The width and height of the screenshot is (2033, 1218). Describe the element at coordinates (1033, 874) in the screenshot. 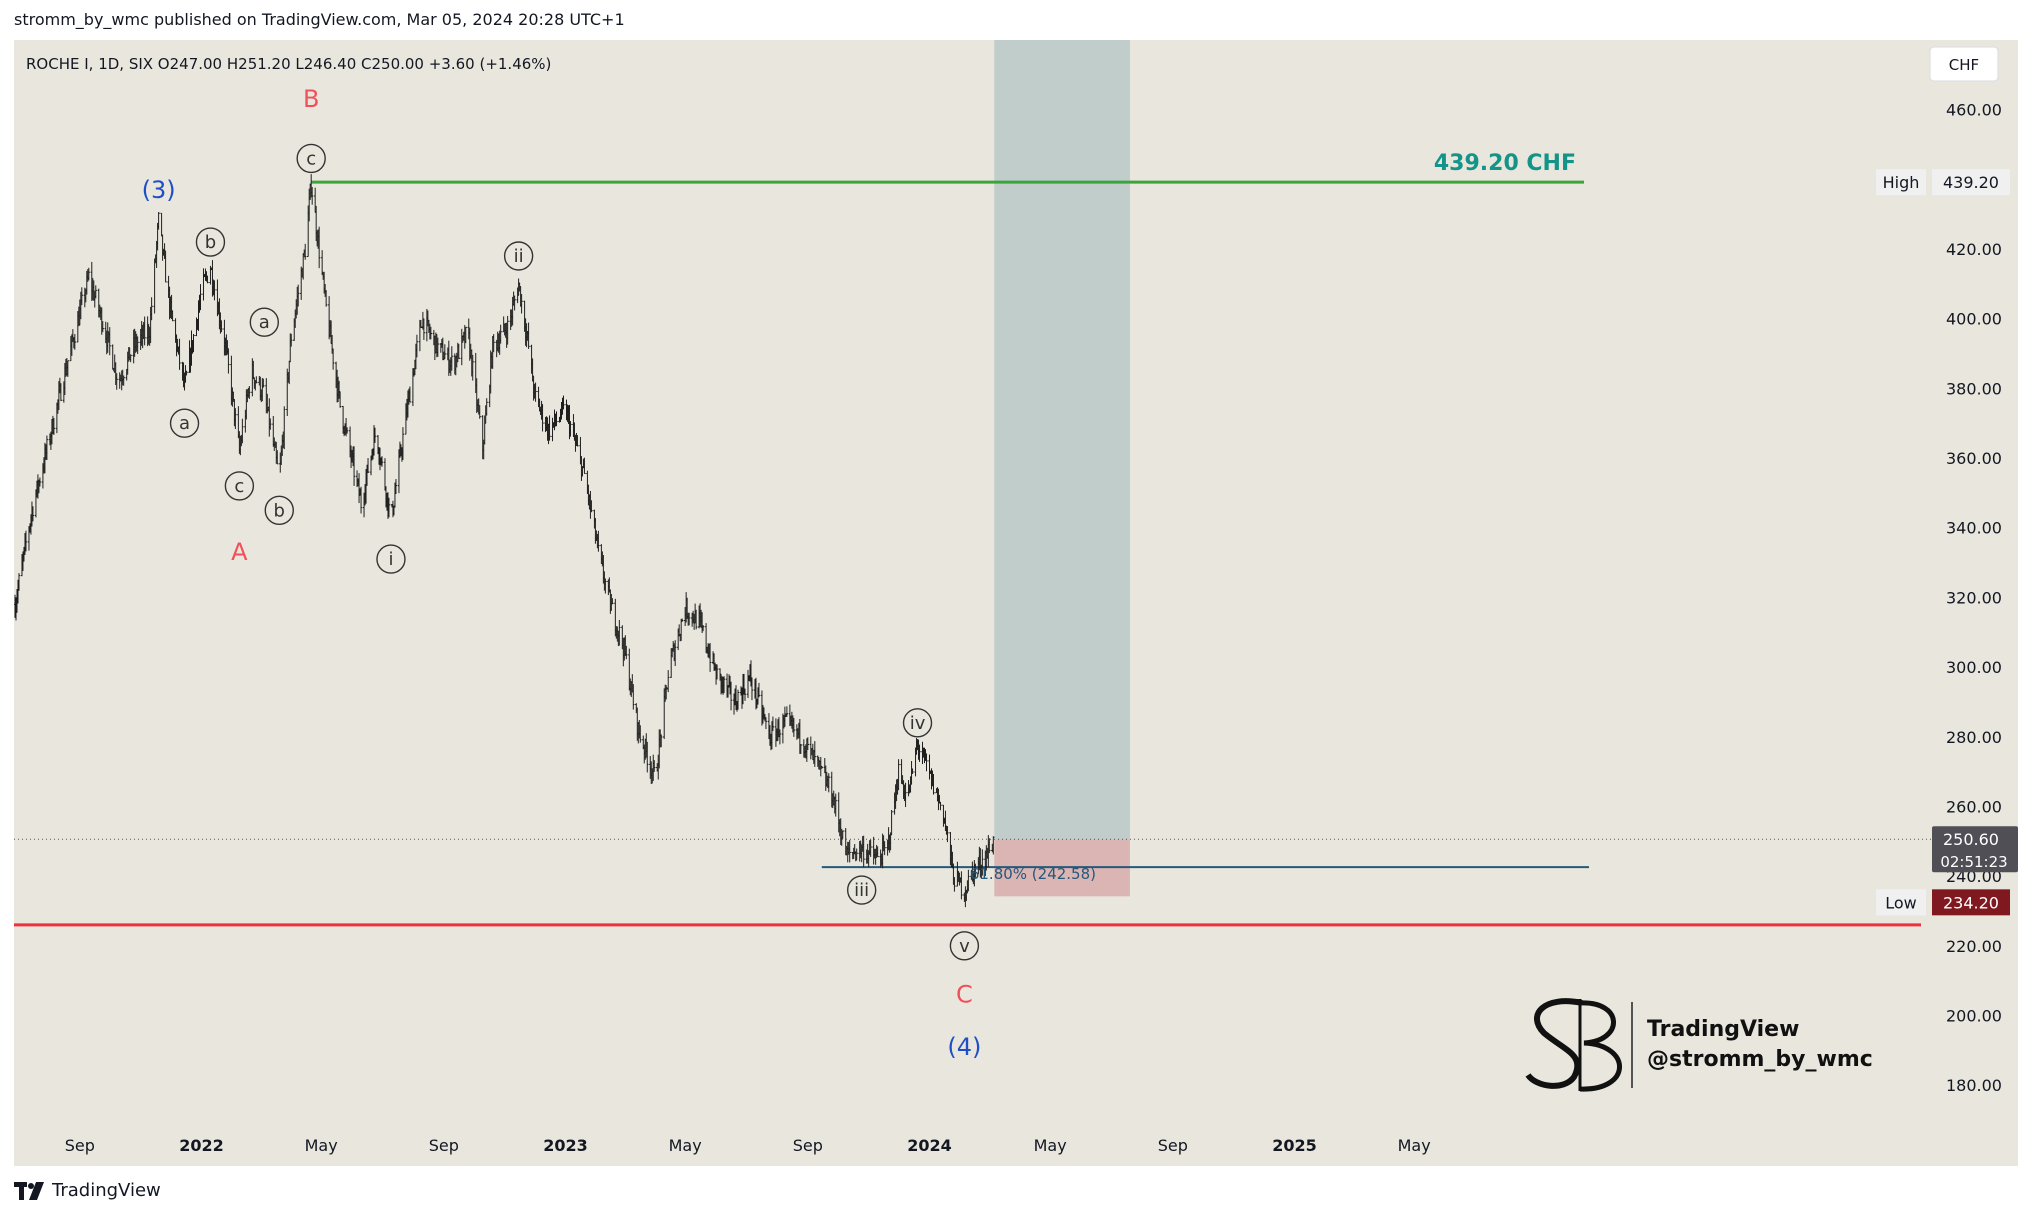

I see `fib-line-label: 61.80% (242.58)` at that location.